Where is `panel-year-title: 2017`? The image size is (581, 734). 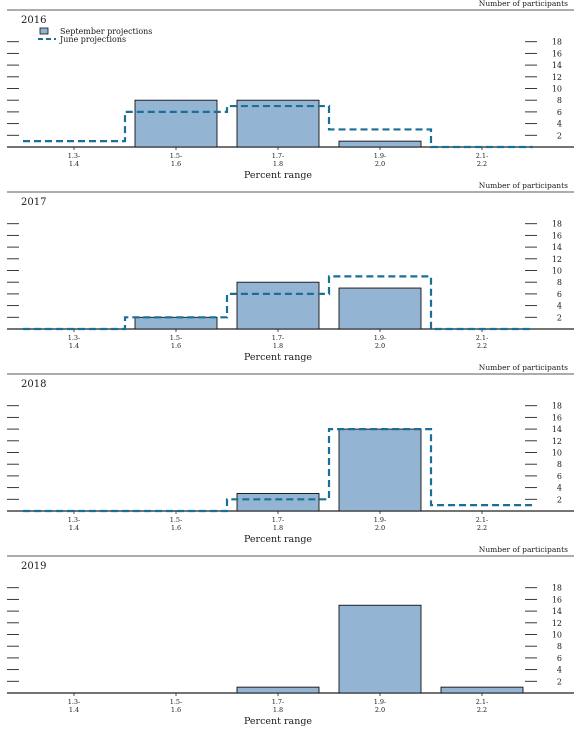 panel-year-title: 2017 is located at coordinates (33, 202).